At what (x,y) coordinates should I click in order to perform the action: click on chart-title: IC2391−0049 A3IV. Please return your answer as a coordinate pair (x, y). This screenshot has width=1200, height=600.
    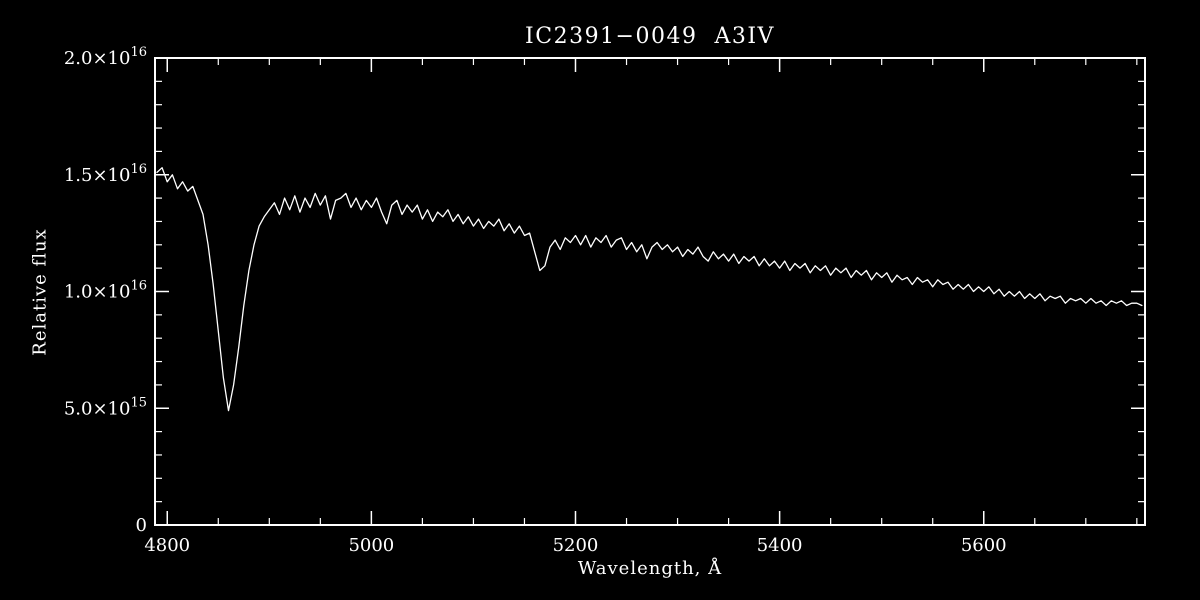
    Looking at the image, I should click on (650, 36).